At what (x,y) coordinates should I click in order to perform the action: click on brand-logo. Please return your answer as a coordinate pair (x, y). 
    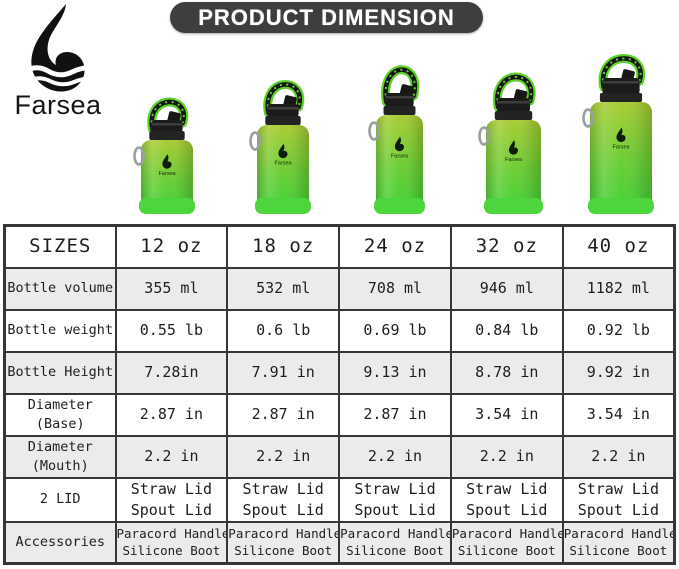
    Looking at the image, I should click on (61, 62).